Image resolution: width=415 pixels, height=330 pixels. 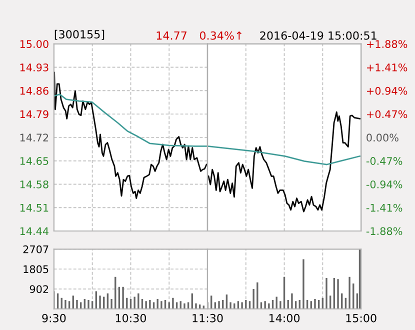 What do you see at coordinates (384, 184) in the screenshot?
I see `text: -0.94%` at bounding box center [384, 184].